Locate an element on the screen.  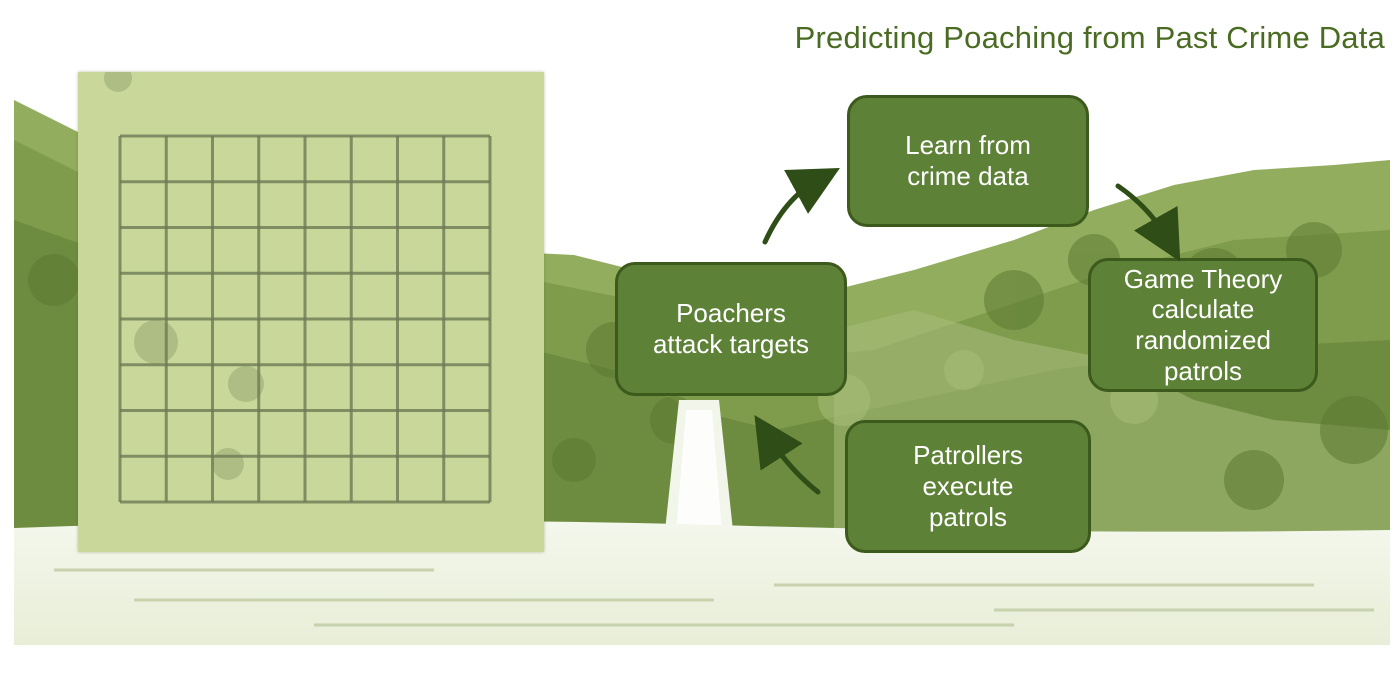
learn-from-crime-data-box: Learn from crime data is located at coordinates (968, 161).